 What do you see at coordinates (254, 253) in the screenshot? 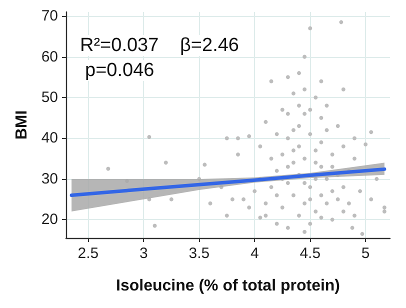
I see `x-tick-label: 4` at bounding box center [254, 253].